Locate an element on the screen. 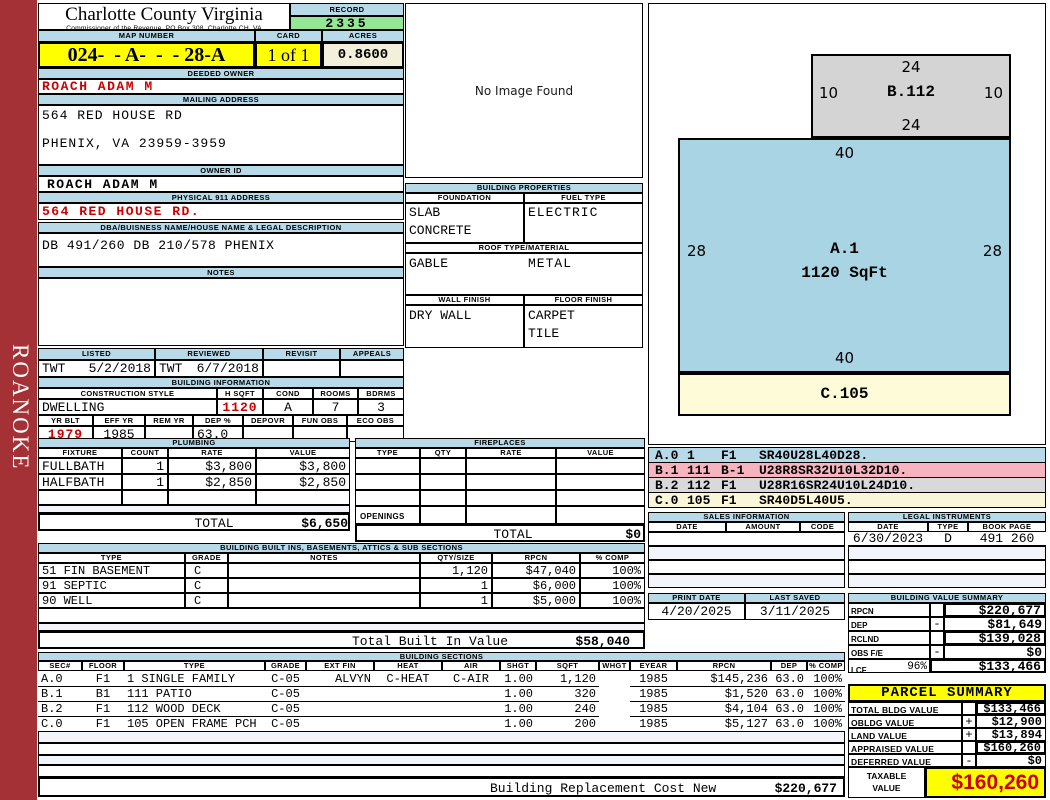 The image size is (1050, 800). section-sqft: 200 is located at coordinates (567, 723).